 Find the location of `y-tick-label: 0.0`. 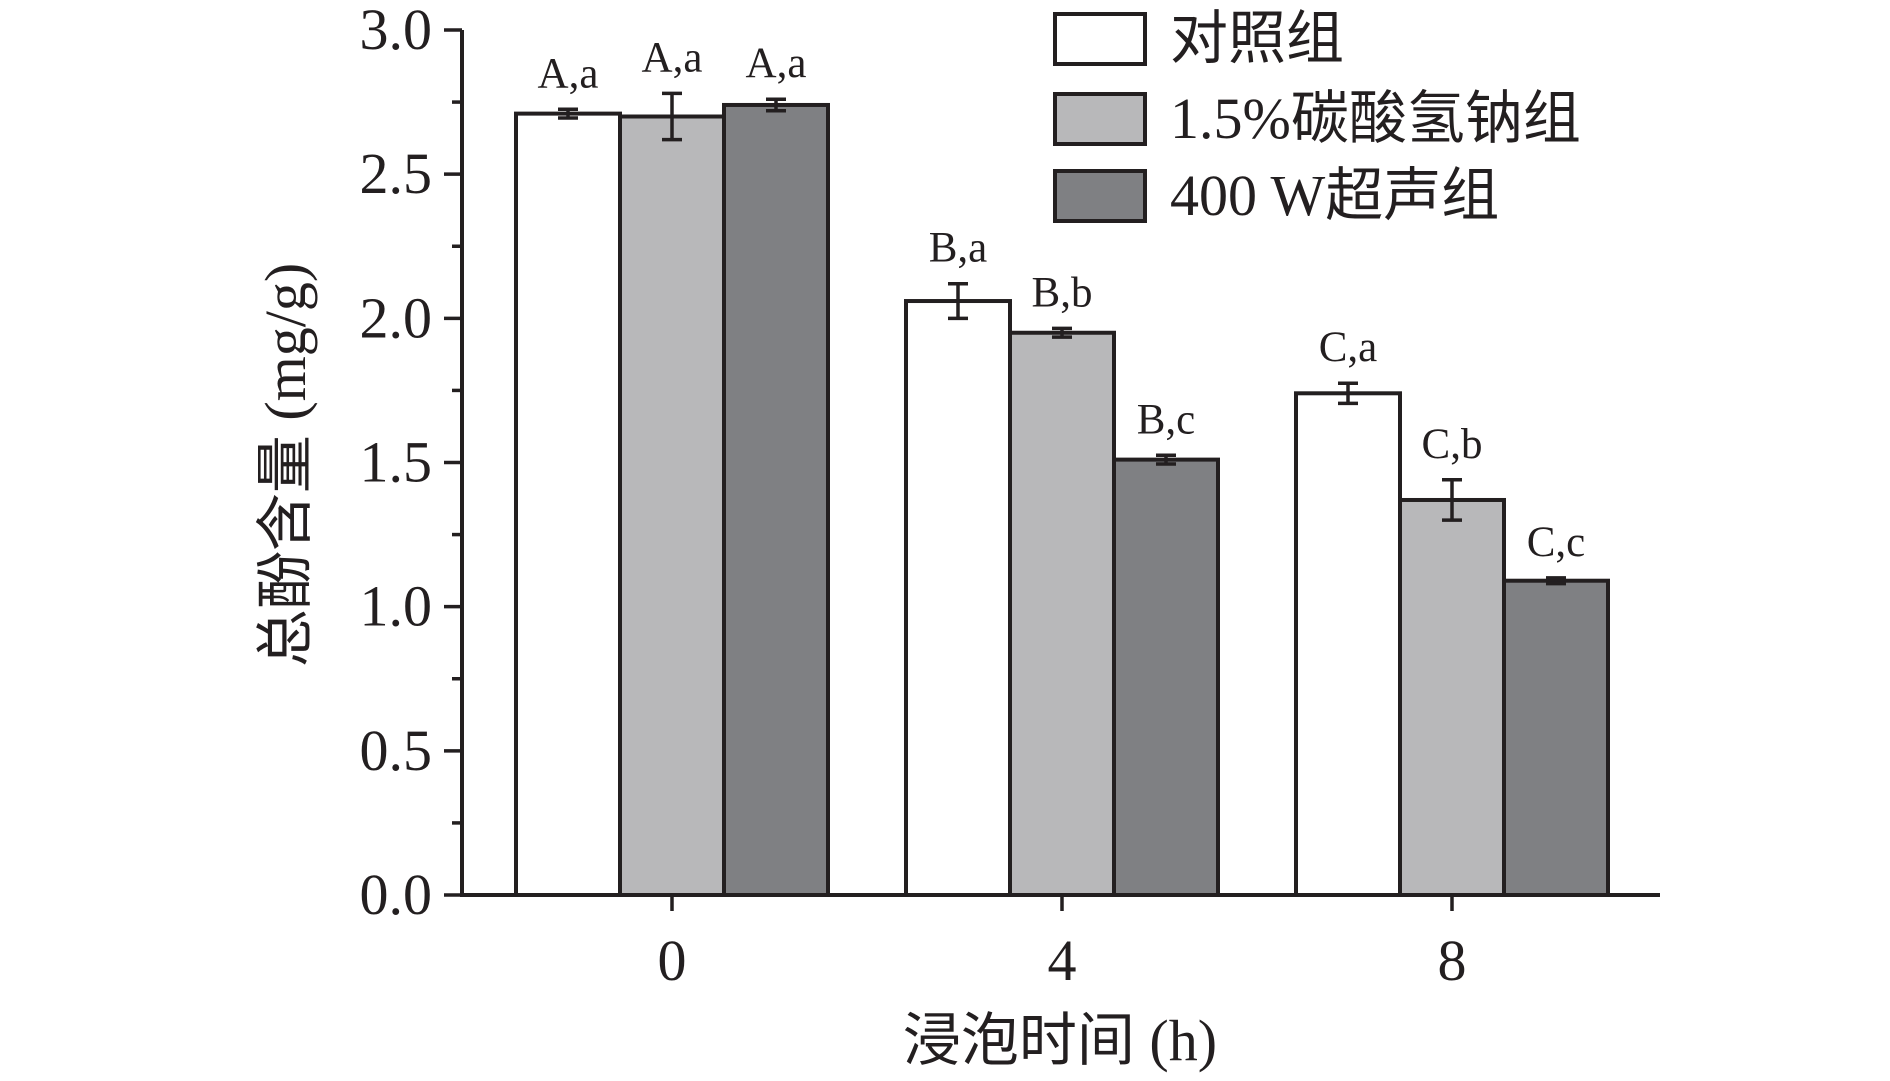

y-tick-label: 0.0 is located at coordinates (396, 894).